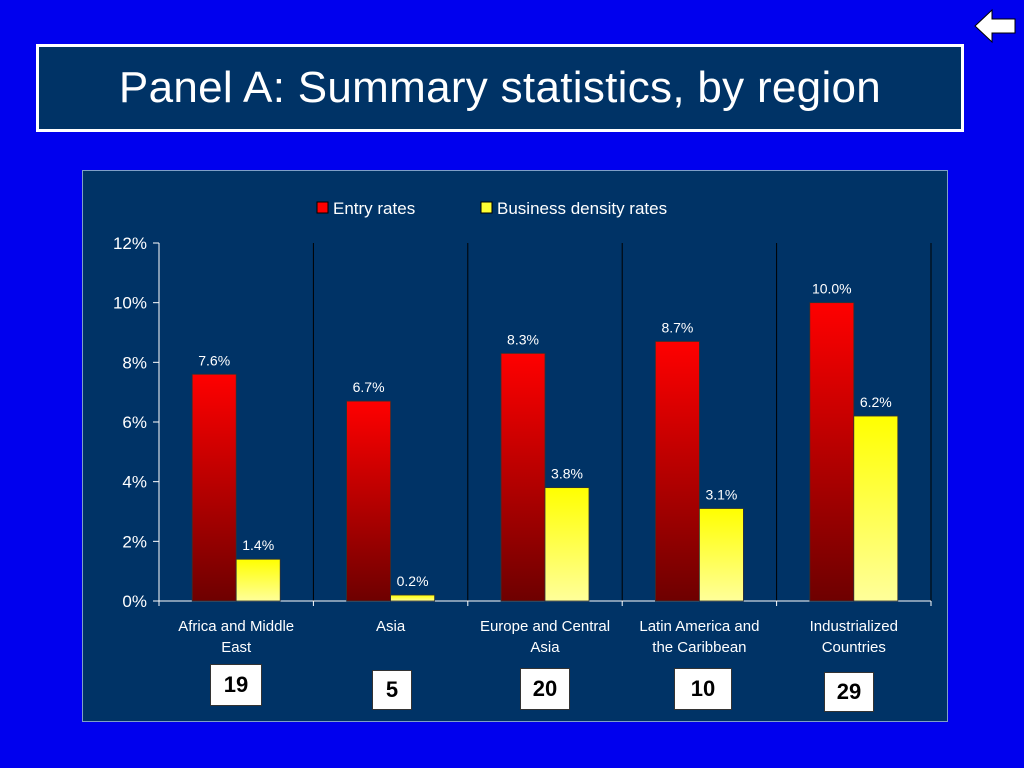 This screenshot has width=1024, height=768. What do you see at coordinates (214, 360) in the screenshot?
I see `data-label: 7.6%` at bounding box center [214, 360].